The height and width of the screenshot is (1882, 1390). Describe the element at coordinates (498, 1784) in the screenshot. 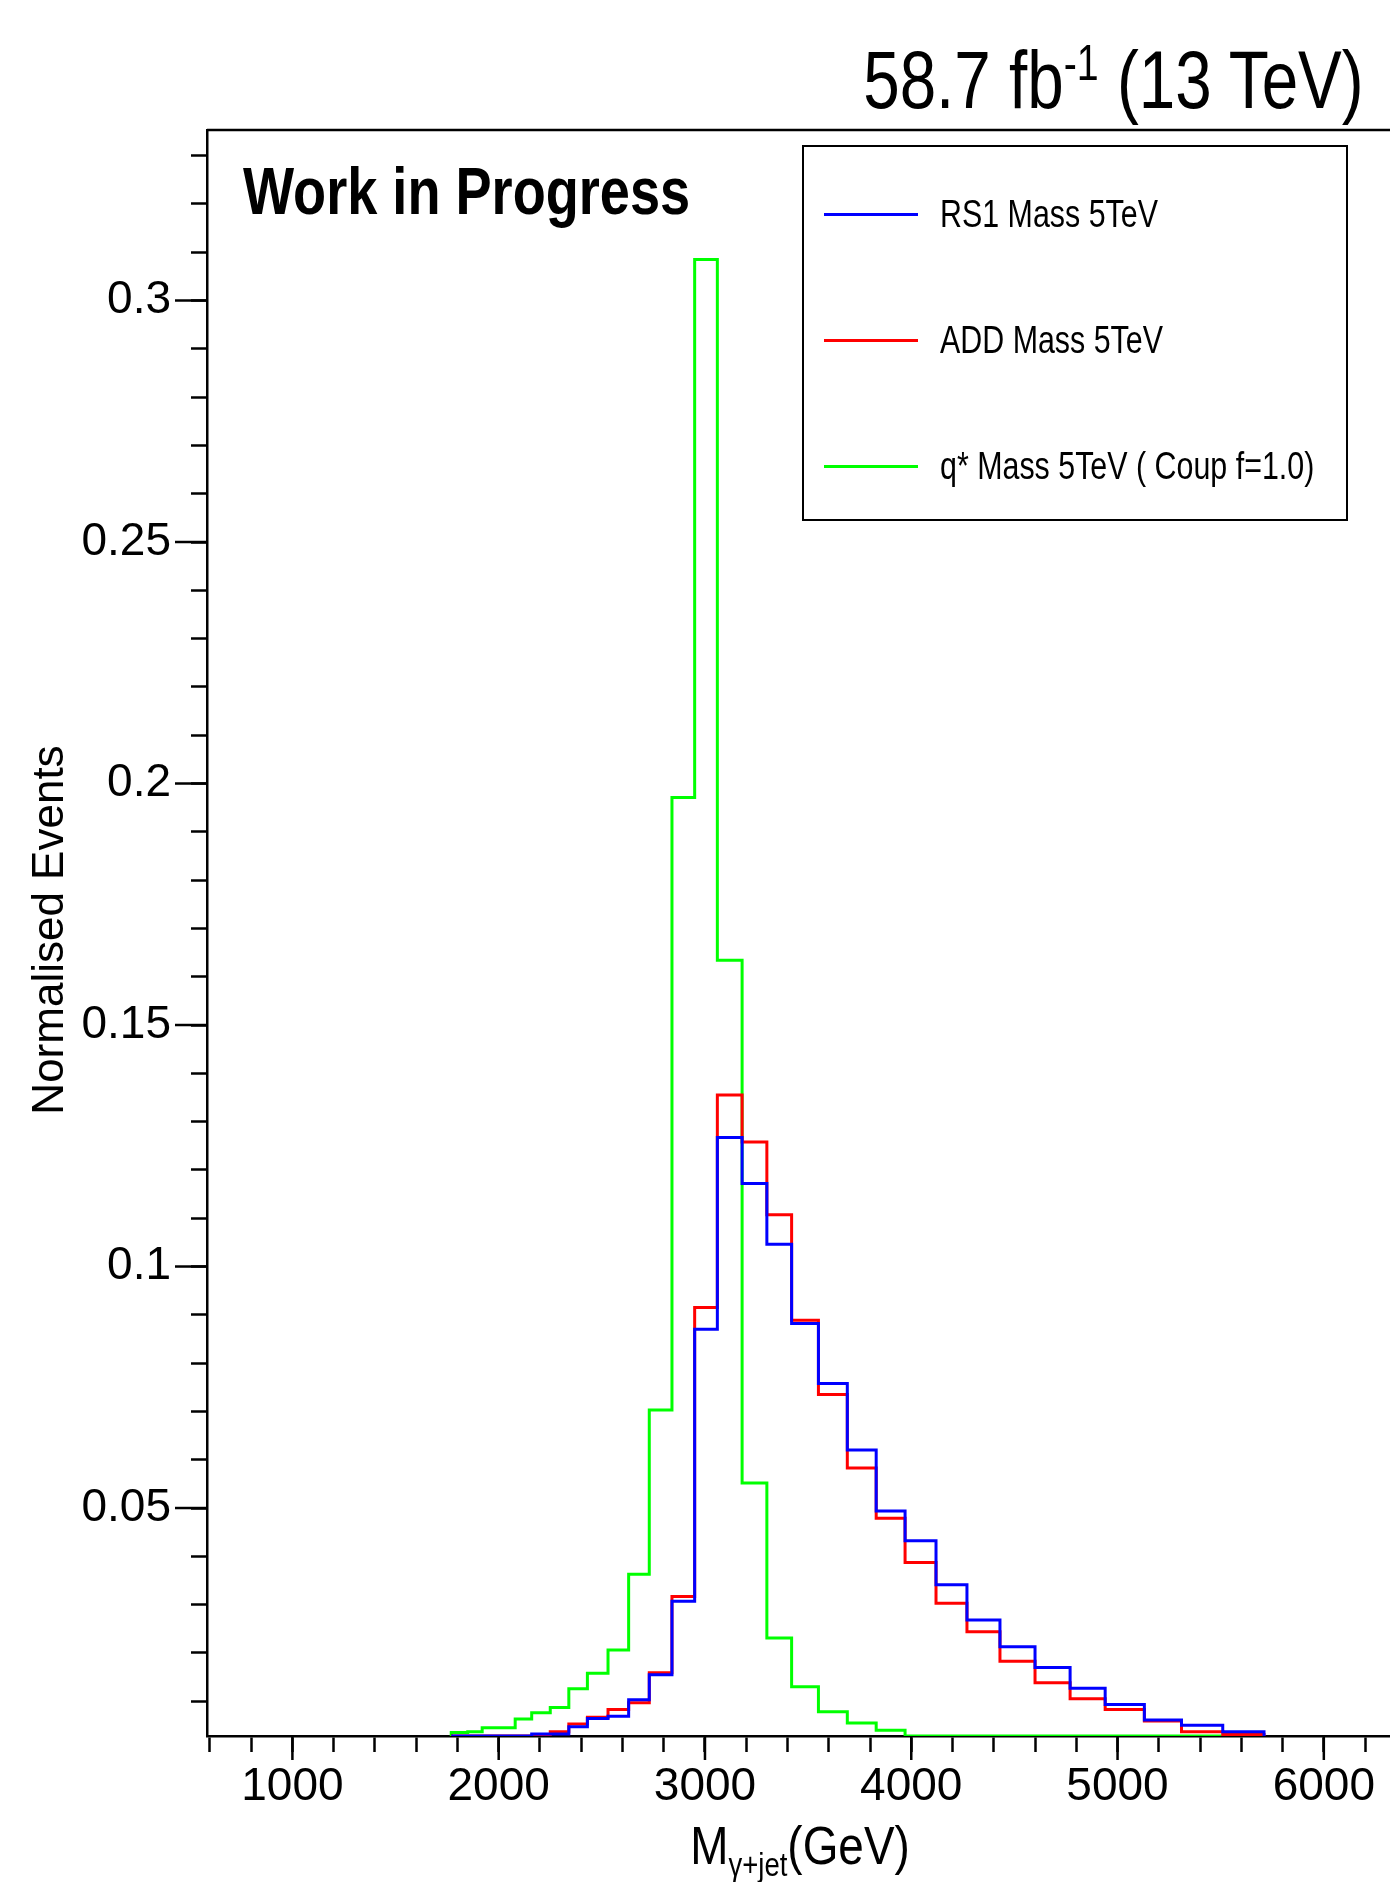

I see `x-tick-label: 2000` at that location.